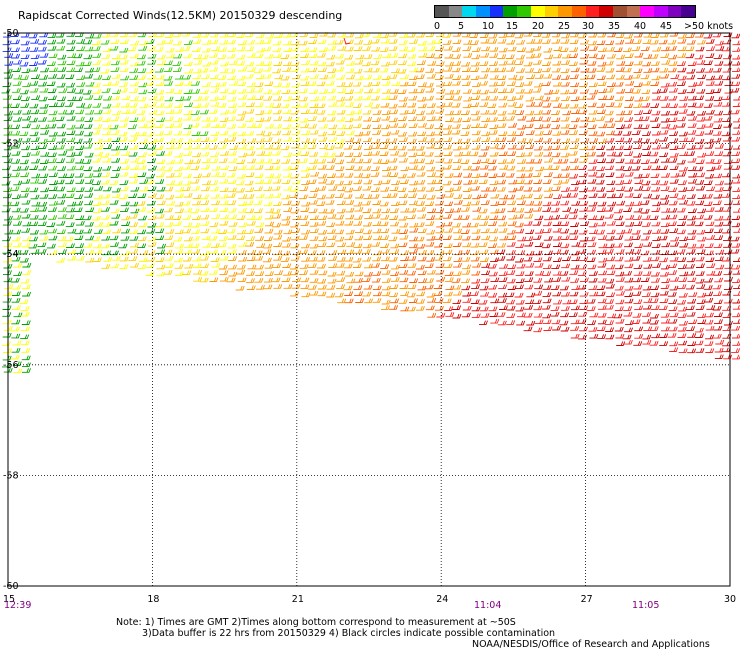 The height and width of the screenshot is (650, 740). Describe the element at coordinates (510, 11) in the screenshot. I see `legend-swatch` at that location.